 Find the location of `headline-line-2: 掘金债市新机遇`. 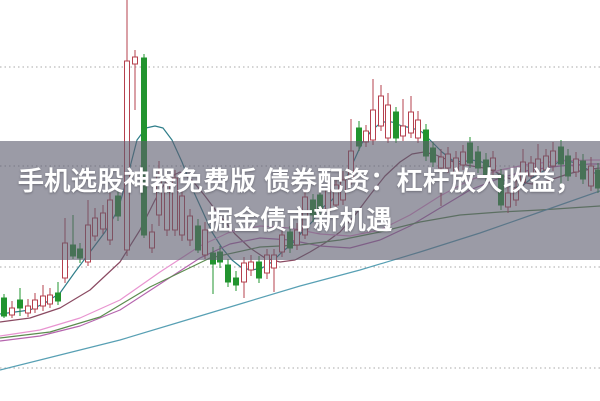

headline-line-2: 掘金债市新机遇 is located at coordinates (300, 219).